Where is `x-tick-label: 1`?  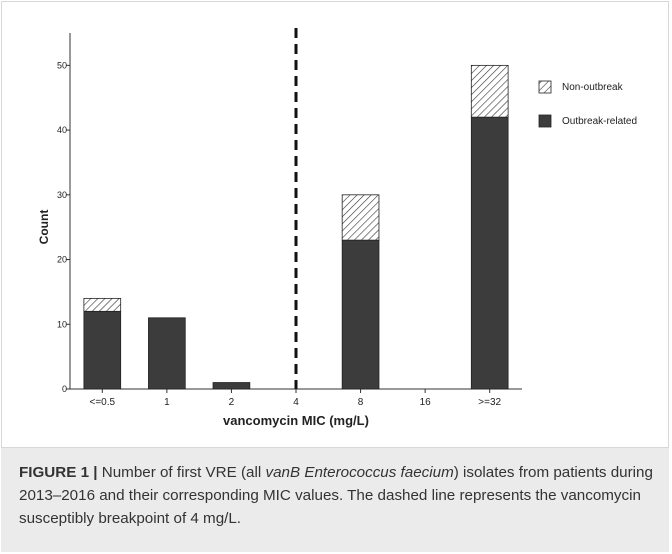 x-tick-label: 1 is located at coordinates (167, 402).